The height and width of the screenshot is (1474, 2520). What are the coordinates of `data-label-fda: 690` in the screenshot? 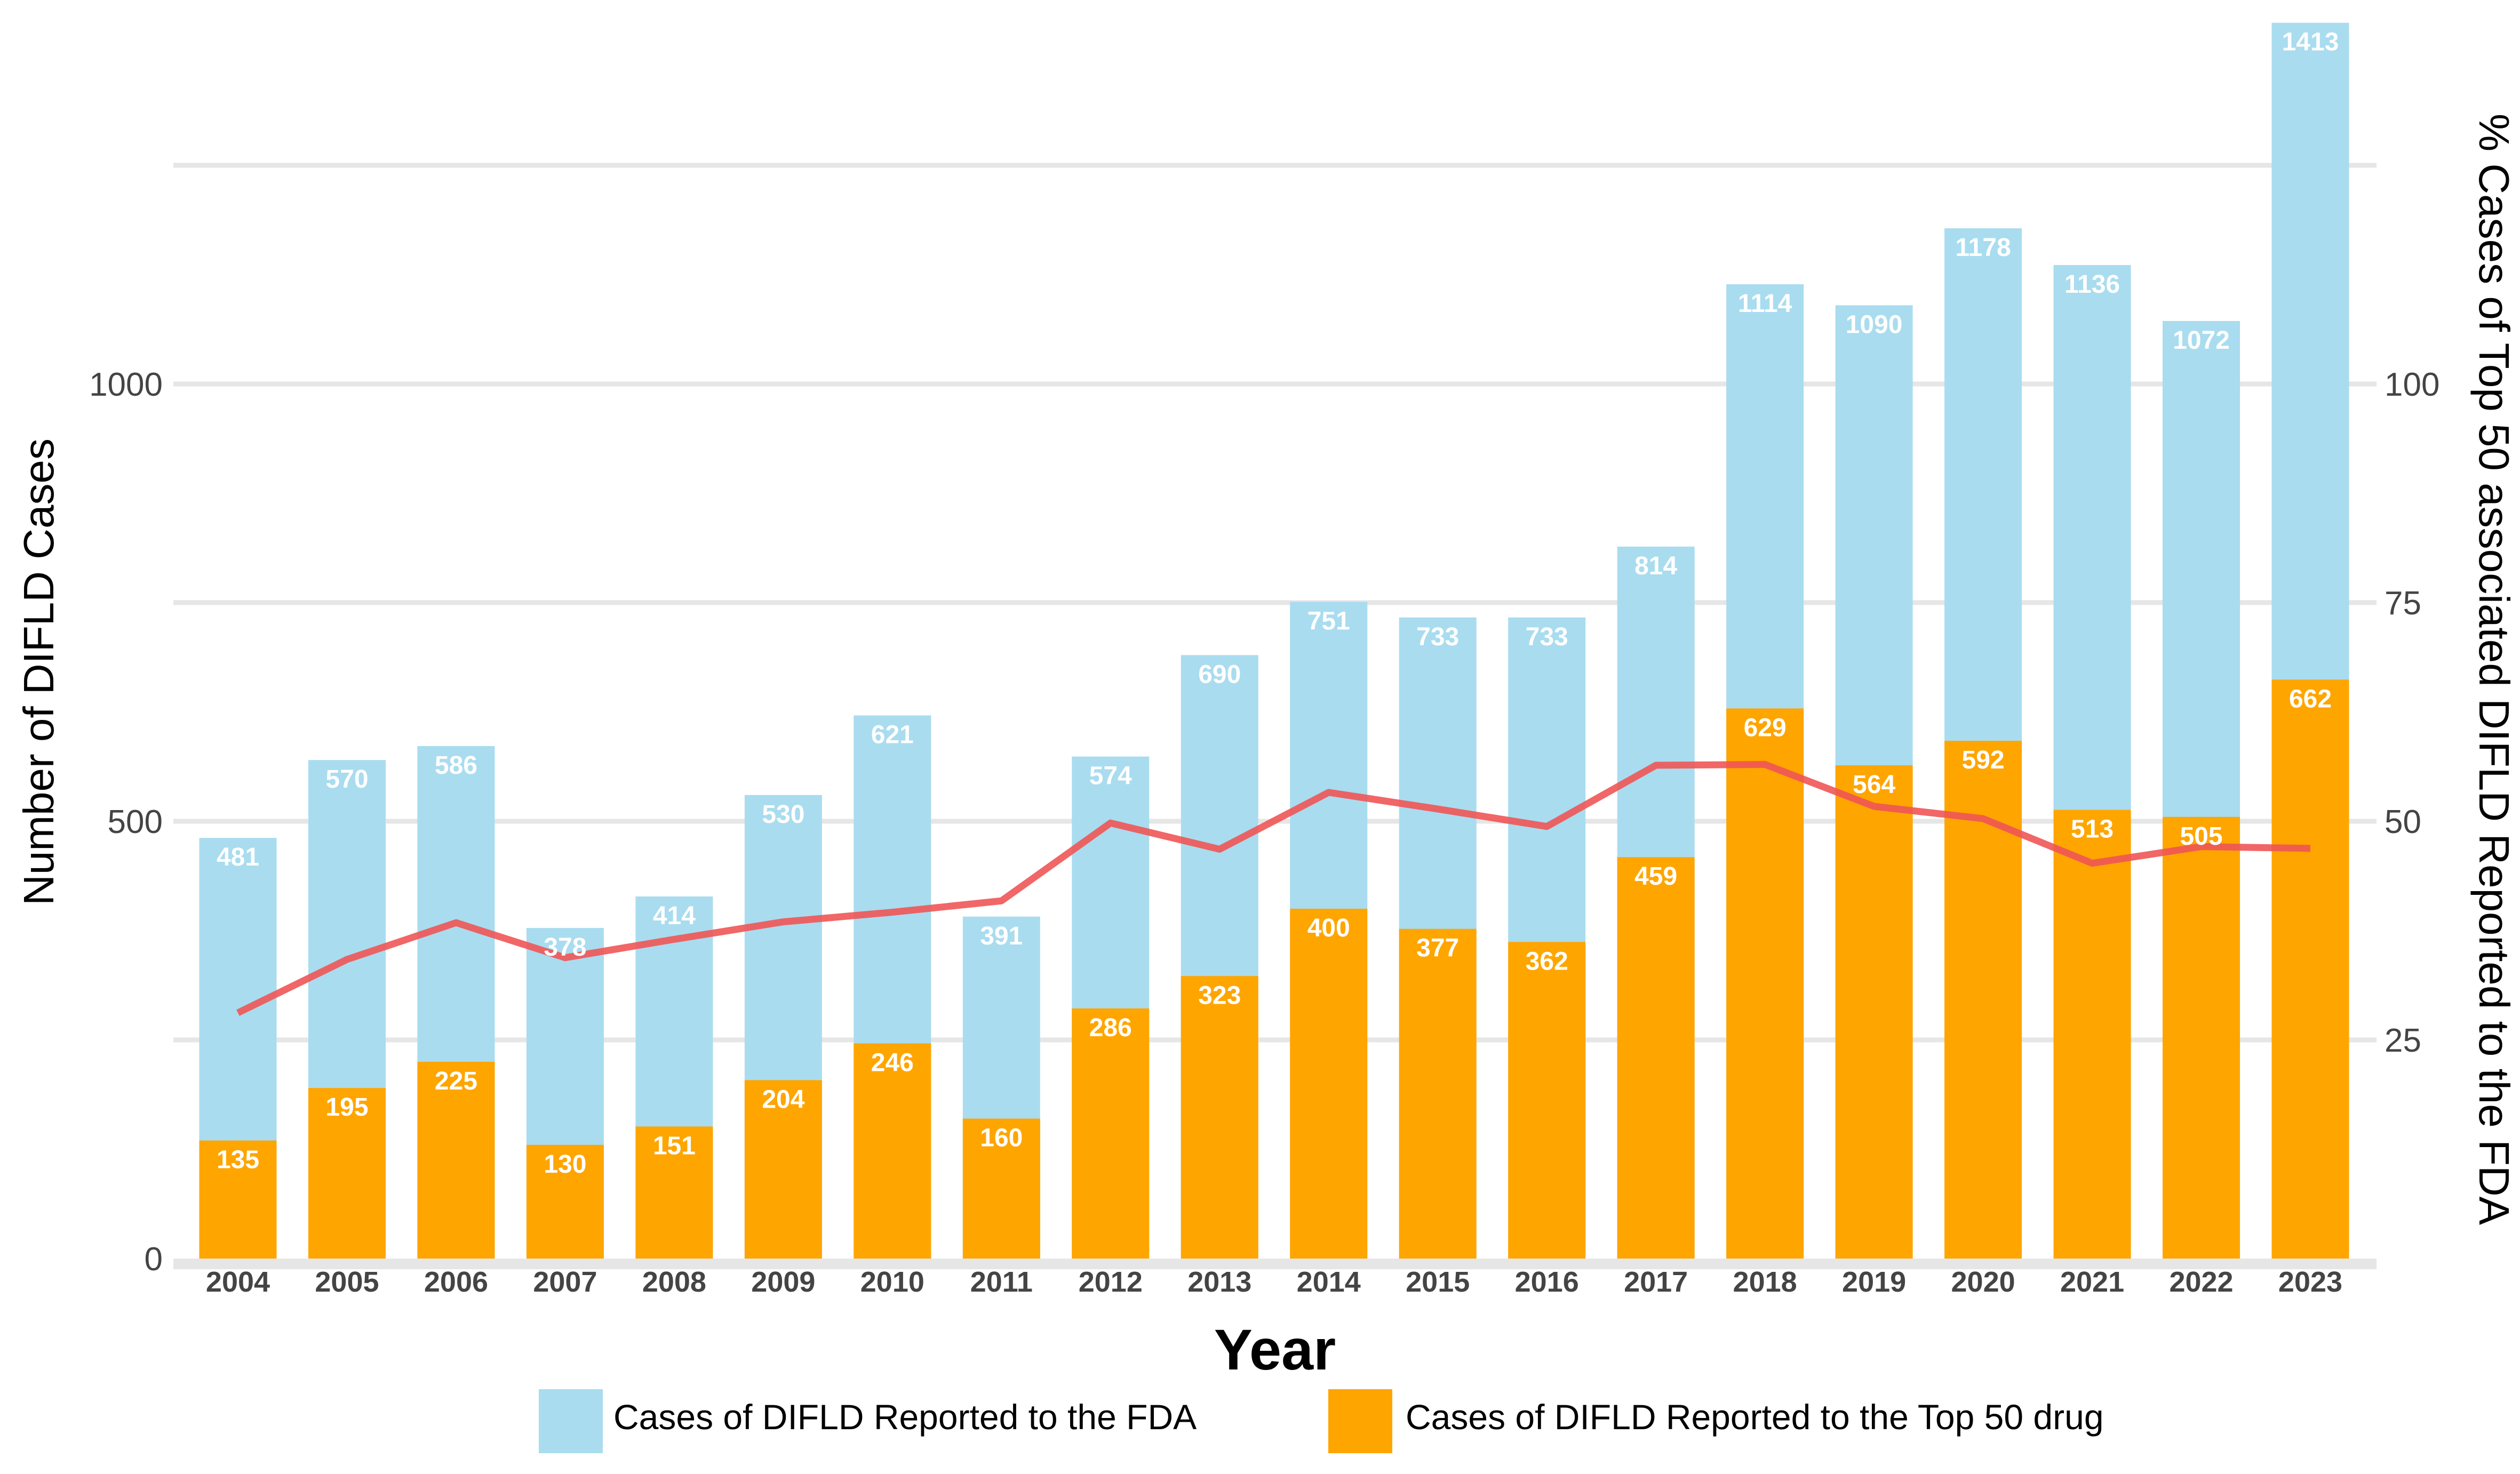 It's located at (1219, 674).